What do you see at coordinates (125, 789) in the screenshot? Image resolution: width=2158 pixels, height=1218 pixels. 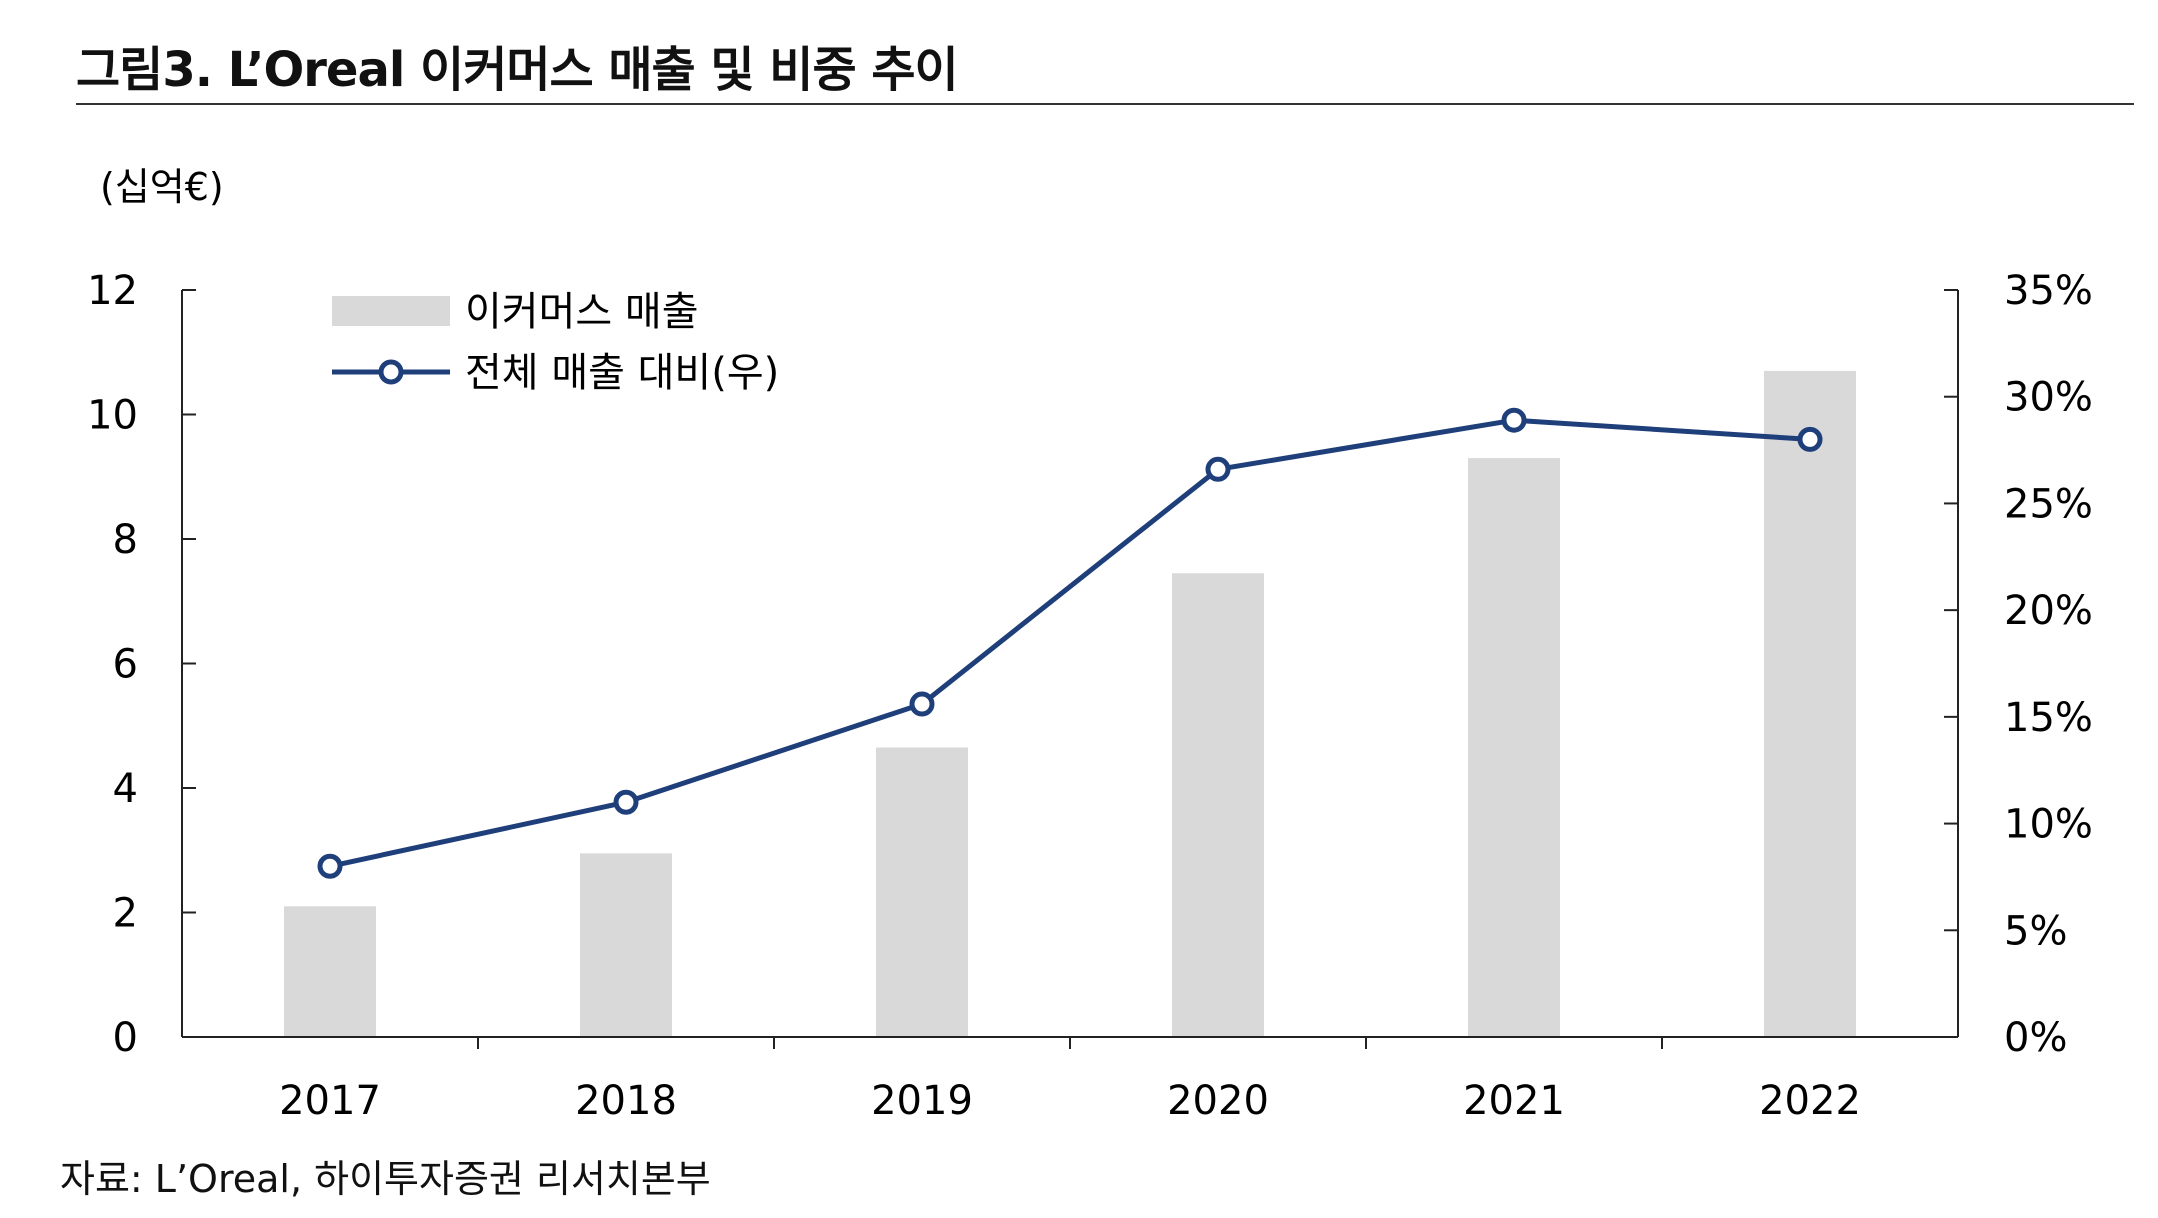 I see `y-tick-label: 4` at bounding box center [125, 789].